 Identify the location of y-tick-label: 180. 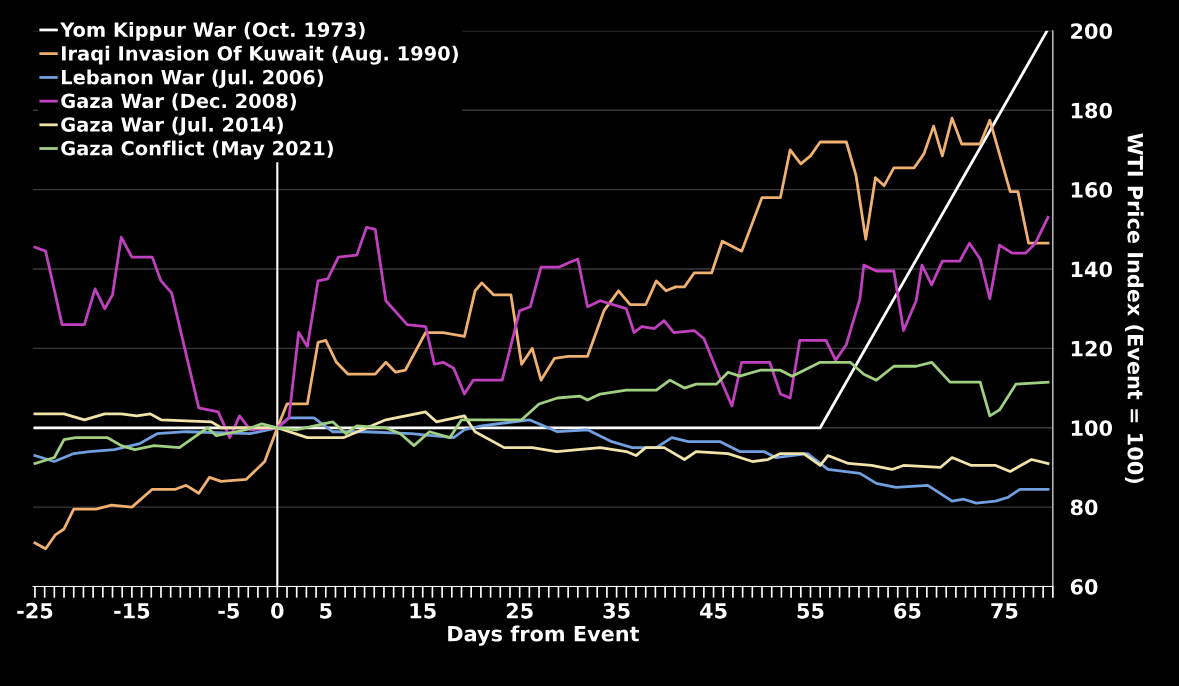
(1091, 110).